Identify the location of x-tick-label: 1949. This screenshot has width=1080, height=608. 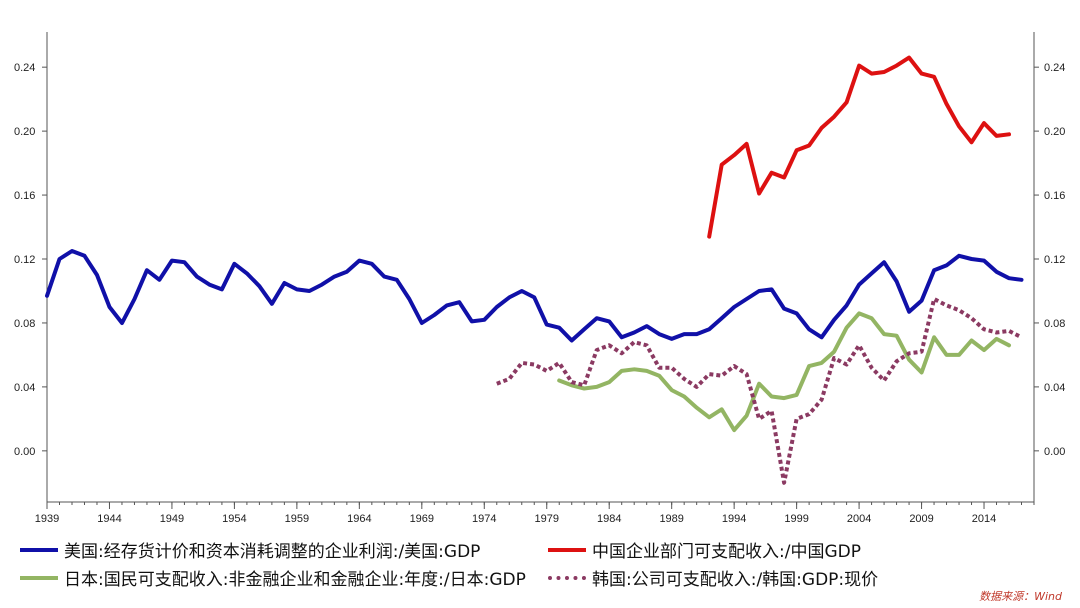
(172, 519).